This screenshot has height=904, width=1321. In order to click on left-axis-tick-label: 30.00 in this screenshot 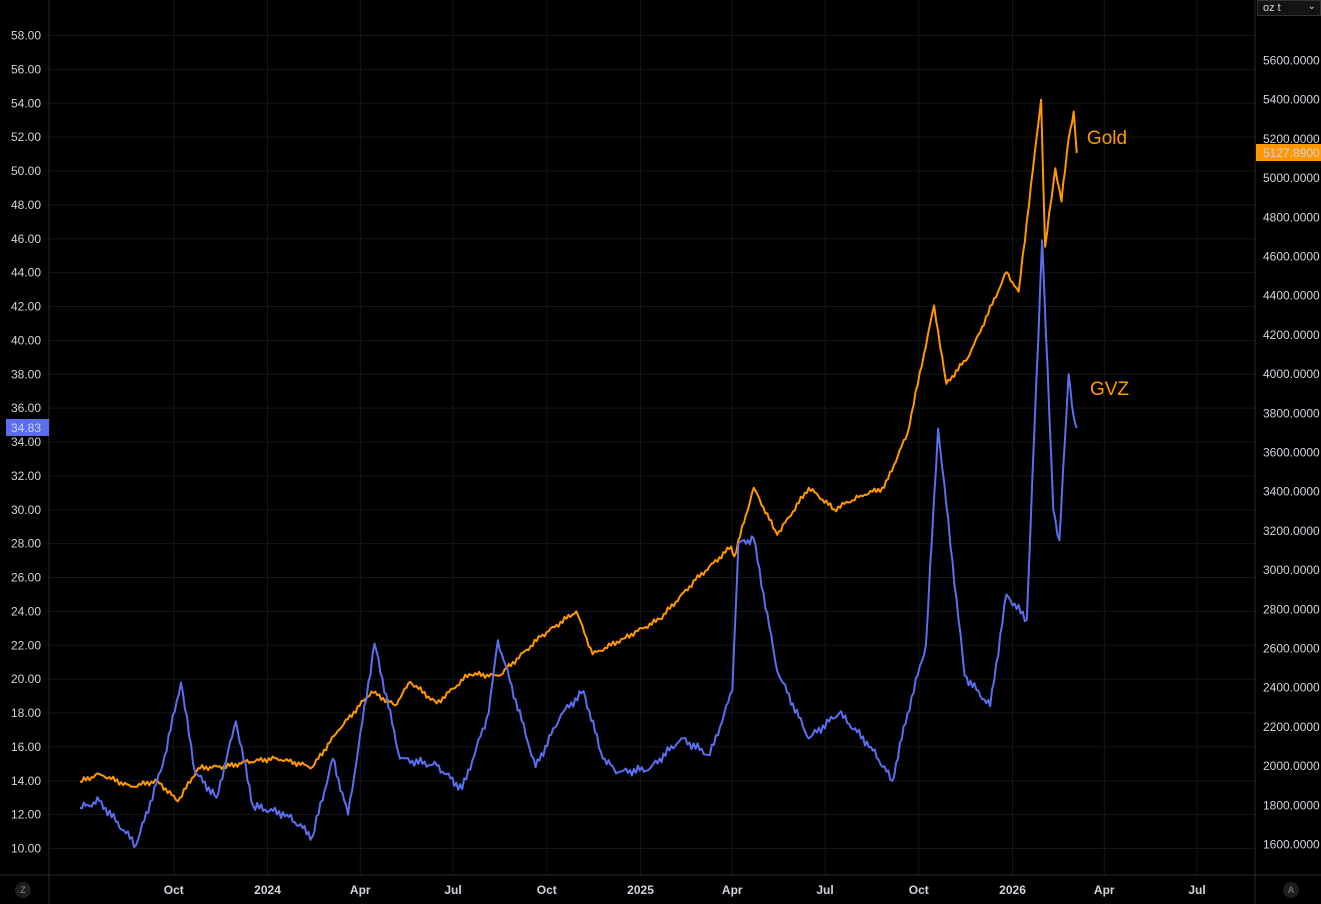, I will do `click(26, 510)`.